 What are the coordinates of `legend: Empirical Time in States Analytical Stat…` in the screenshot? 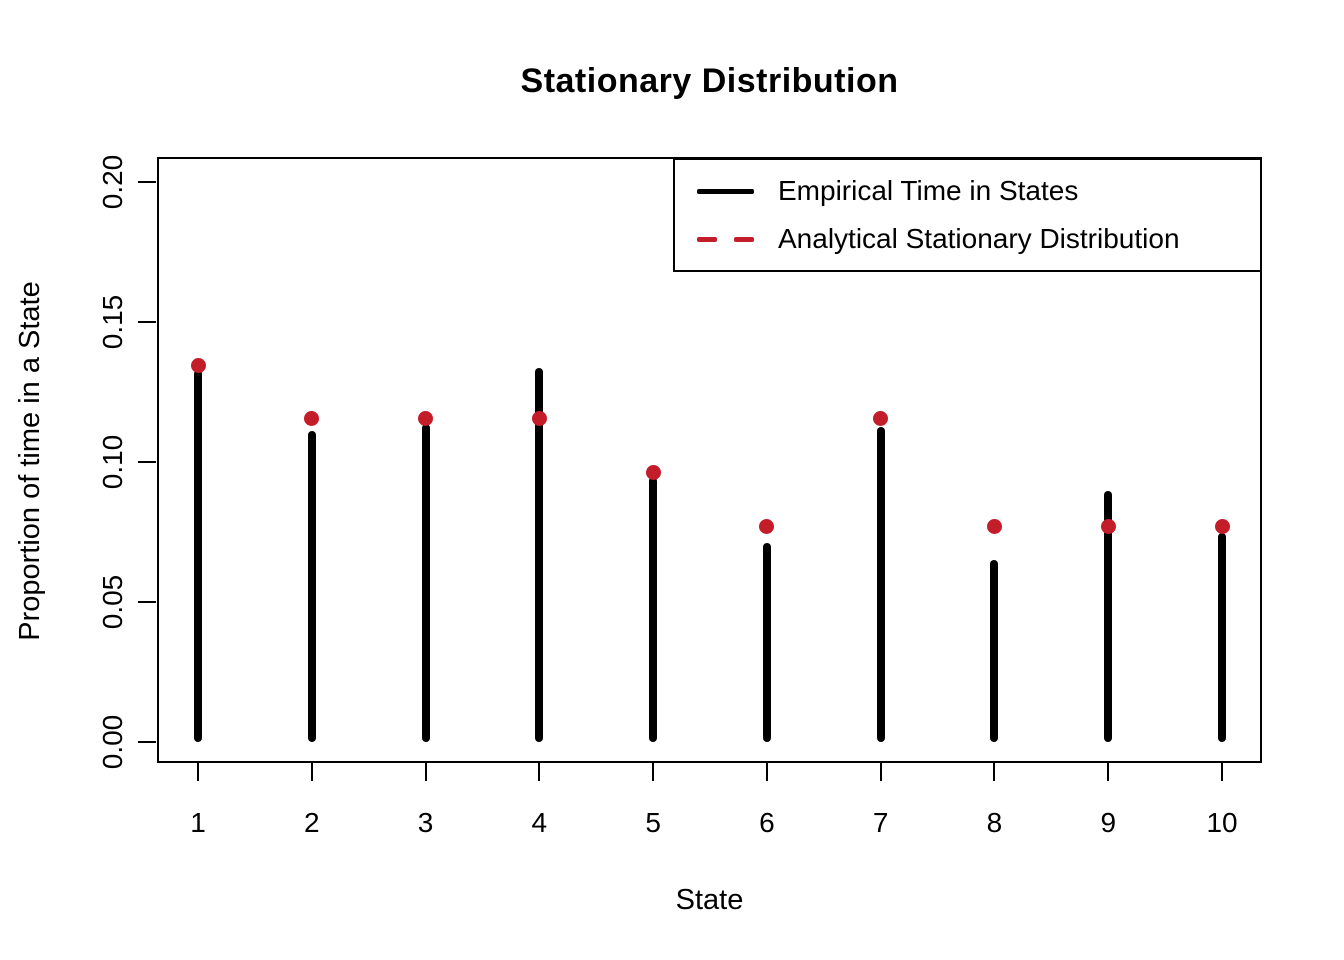 It's located at (967, 215).